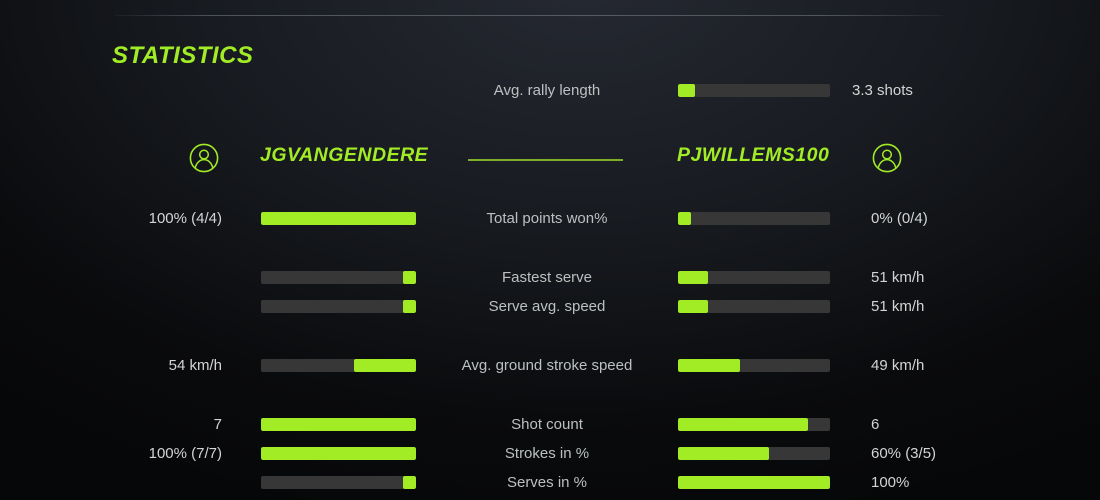 The height and width of the screenshot is (500, 1100). What do you see at coordinates (547, 90) in the screenshot?
I see `rally-label: Avg. rally length` at bounding box center [547, 90].